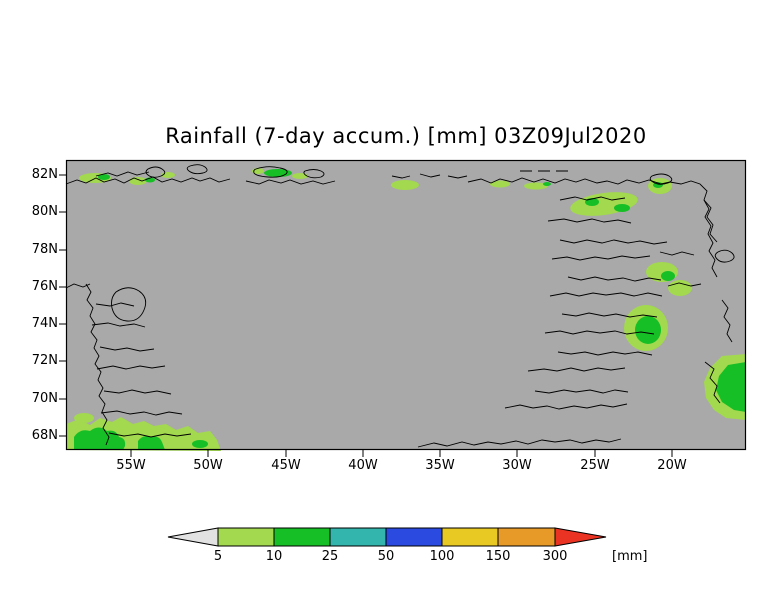 Image resolution: width=784 pixels, height=612 pixels. Describe the element at coordinates (595, 465) in the screenshot. I see `lon-label: 25W` at that location.